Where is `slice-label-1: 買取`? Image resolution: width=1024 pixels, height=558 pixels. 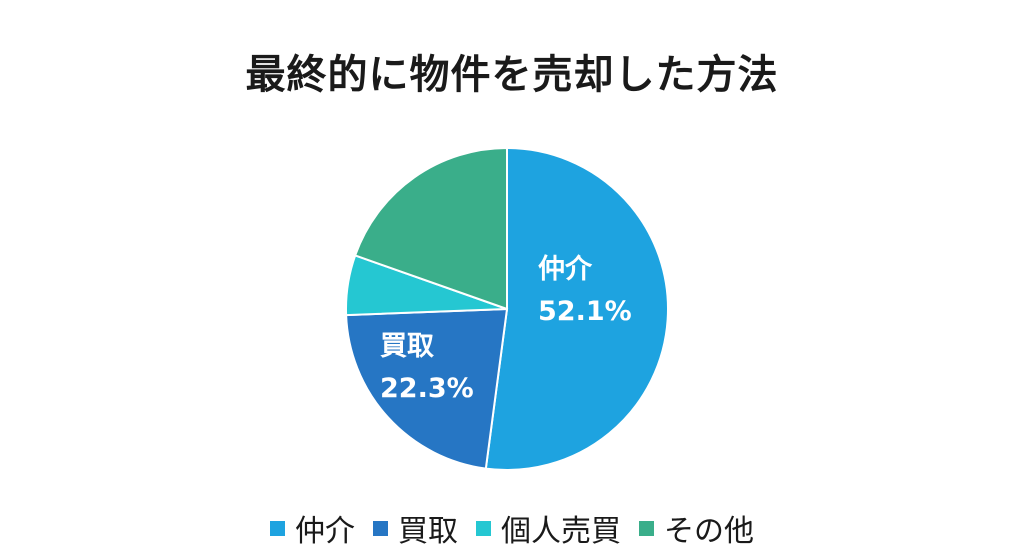 slice-label-1: 買取 is located at coordinates (407, 346).